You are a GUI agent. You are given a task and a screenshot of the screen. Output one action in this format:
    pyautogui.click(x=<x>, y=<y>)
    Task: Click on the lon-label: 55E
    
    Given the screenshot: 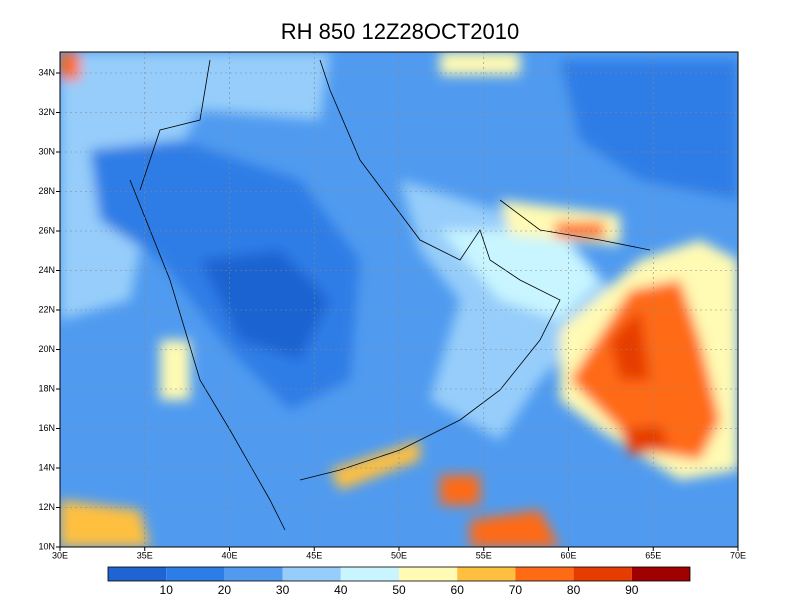 What is the action you would take?
    pyautogui.click(x=484, y=555)
    